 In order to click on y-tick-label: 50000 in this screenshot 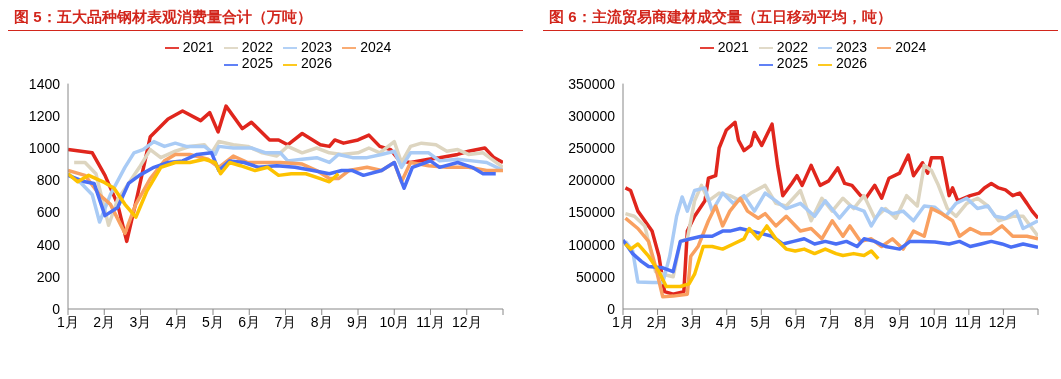, I will do `click(596, 276)`.